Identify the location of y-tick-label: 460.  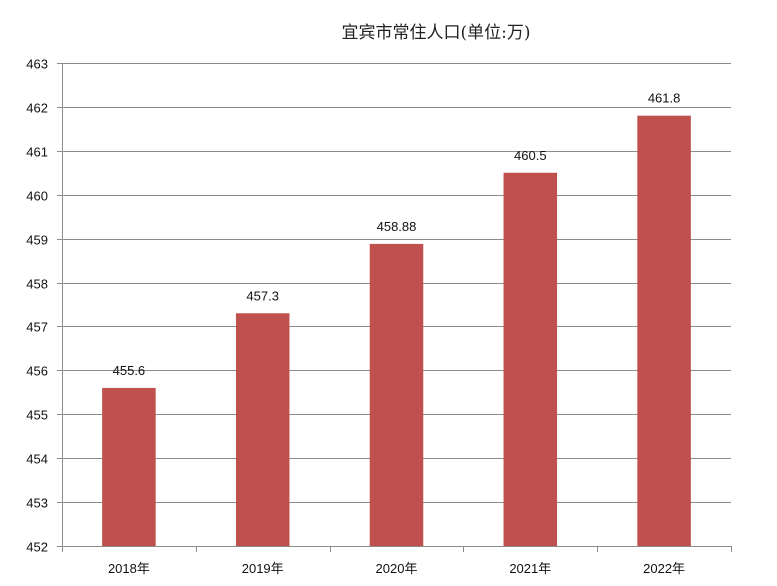
(37, 196).